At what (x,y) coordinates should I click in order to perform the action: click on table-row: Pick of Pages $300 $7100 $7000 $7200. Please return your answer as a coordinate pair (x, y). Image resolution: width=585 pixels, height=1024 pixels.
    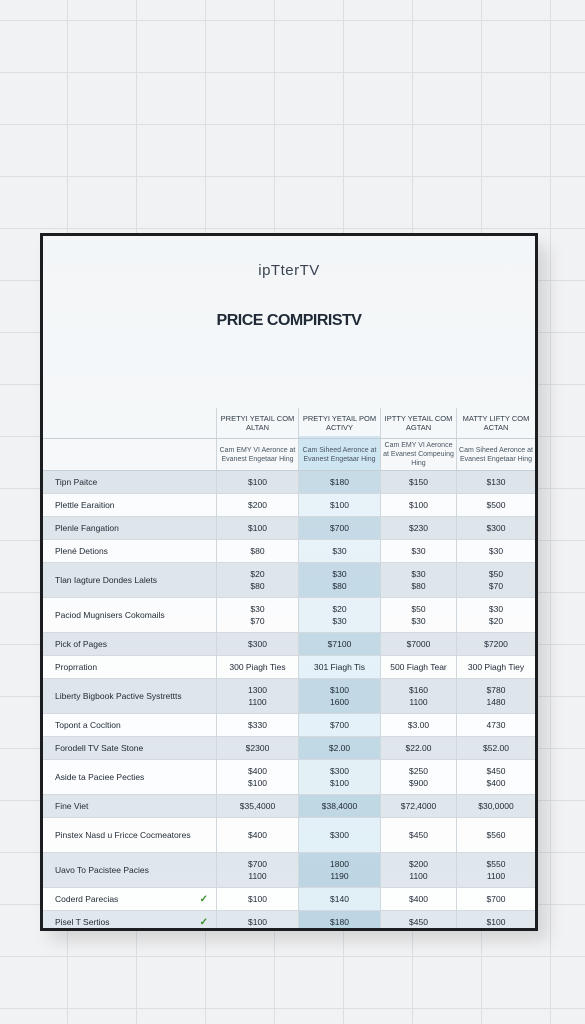
    Looking at the image, I should click on (289, 644).